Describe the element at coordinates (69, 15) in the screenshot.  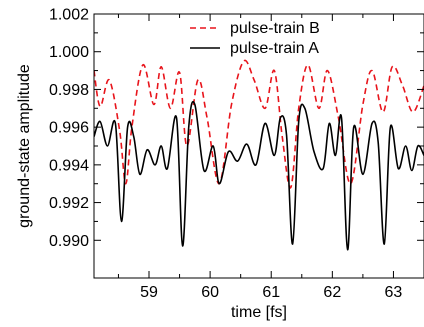
I see `y-tick-label: 1.002` at that location.